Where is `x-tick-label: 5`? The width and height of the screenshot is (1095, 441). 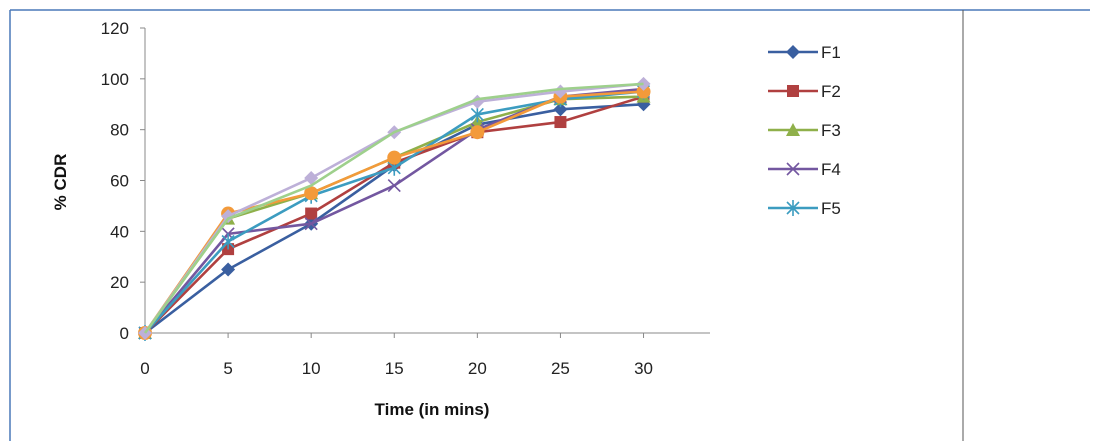
x-tick-label: 5 is located at coordinates (227, 368).